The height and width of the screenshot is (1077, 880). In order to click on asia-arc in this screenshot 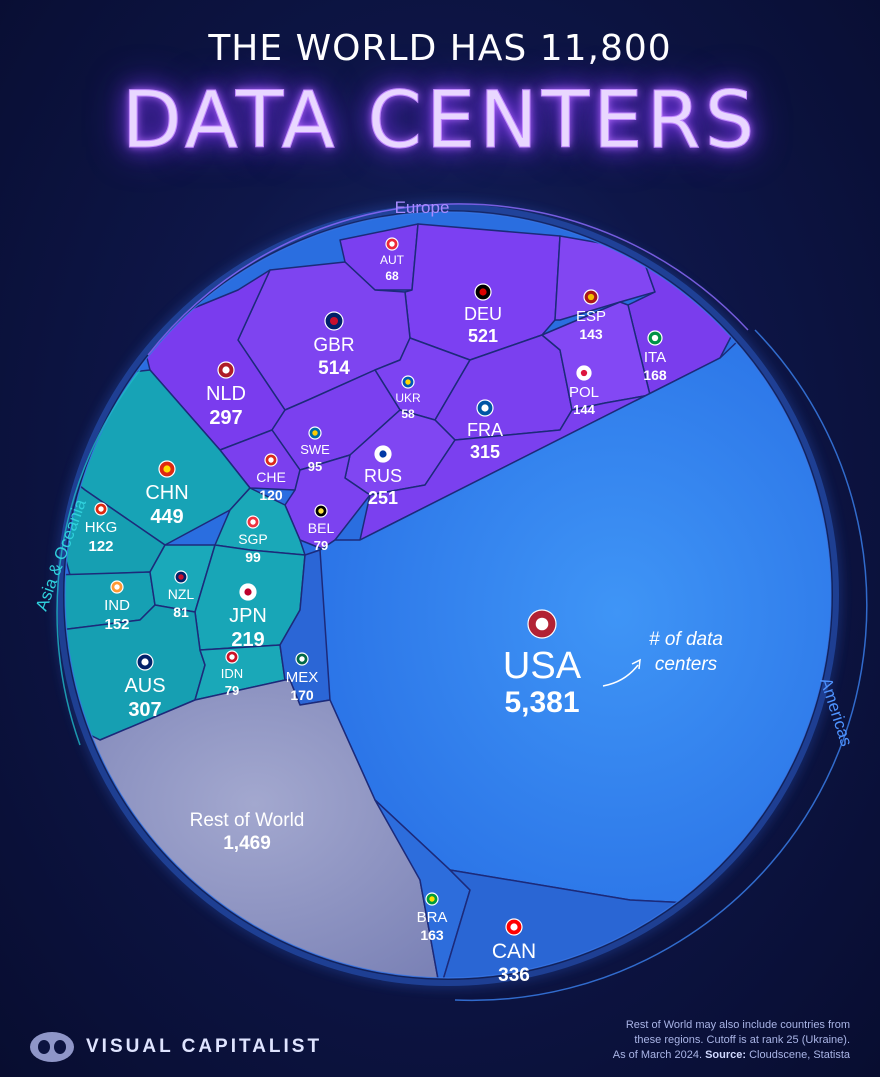, I will do `click(98, 557)`.